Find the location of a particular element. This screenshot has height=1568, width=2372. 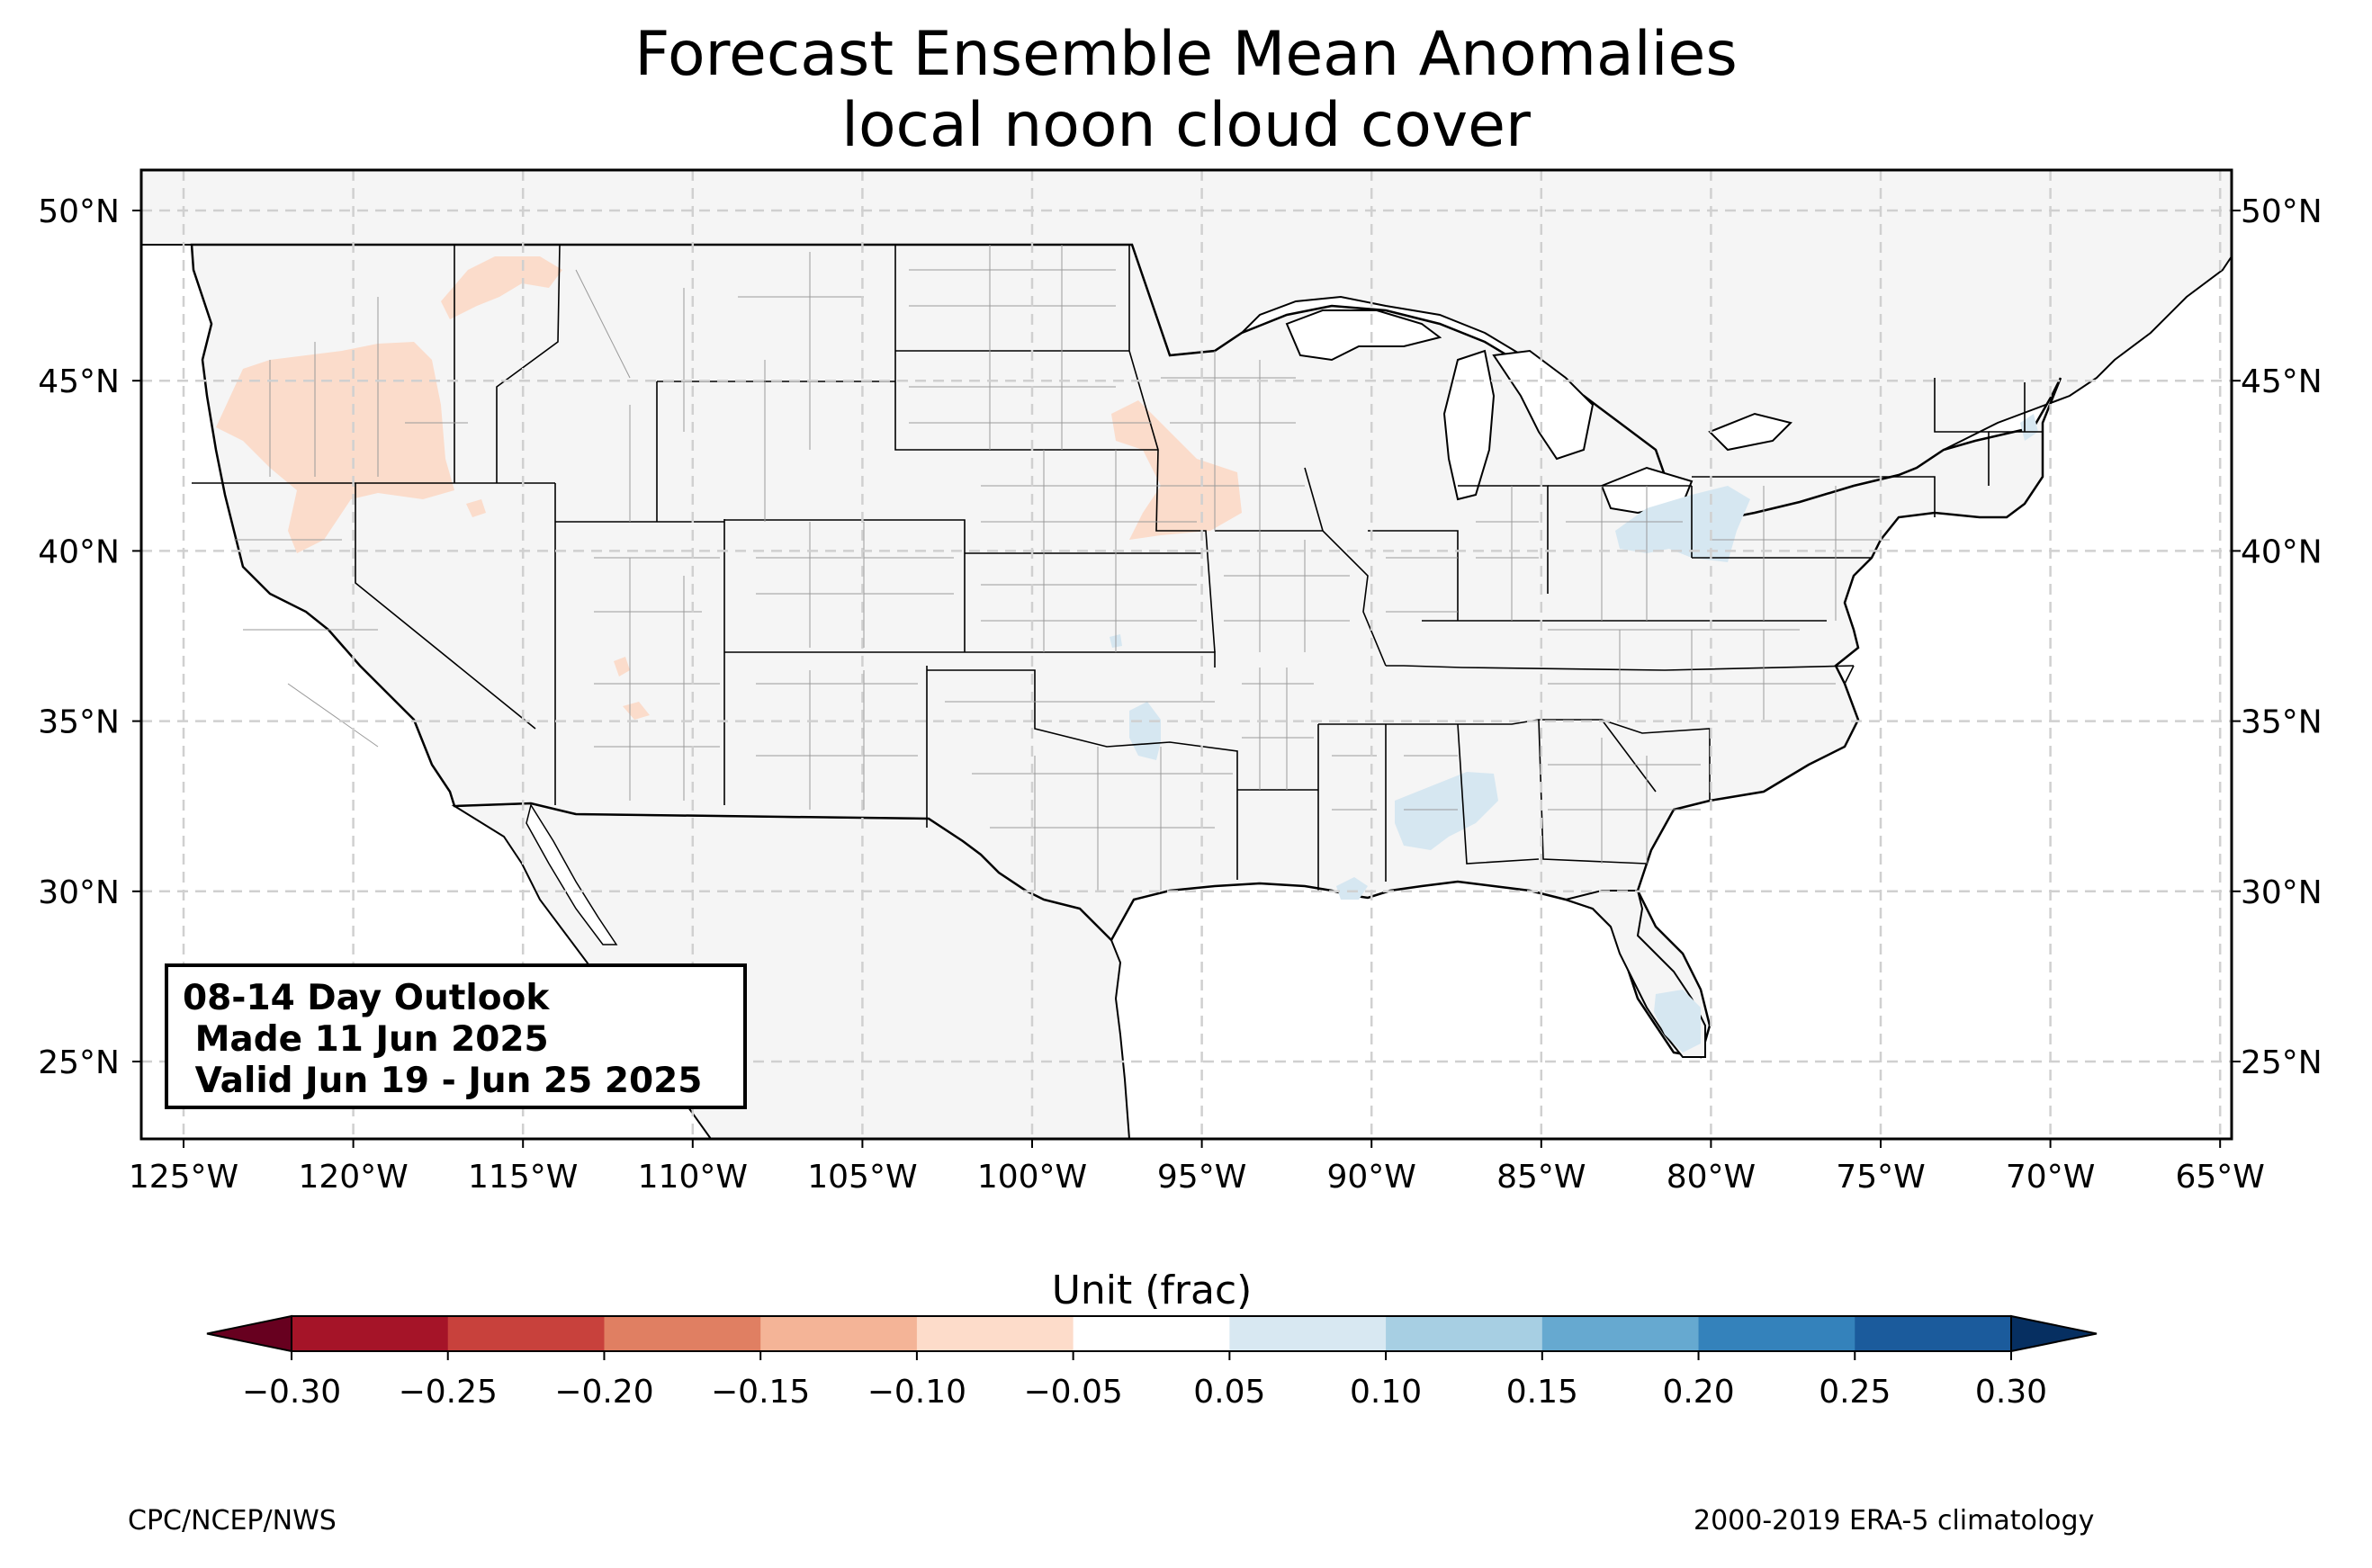

lat-tick-label-right: 25°N is located at coordinates (2282, 1062).